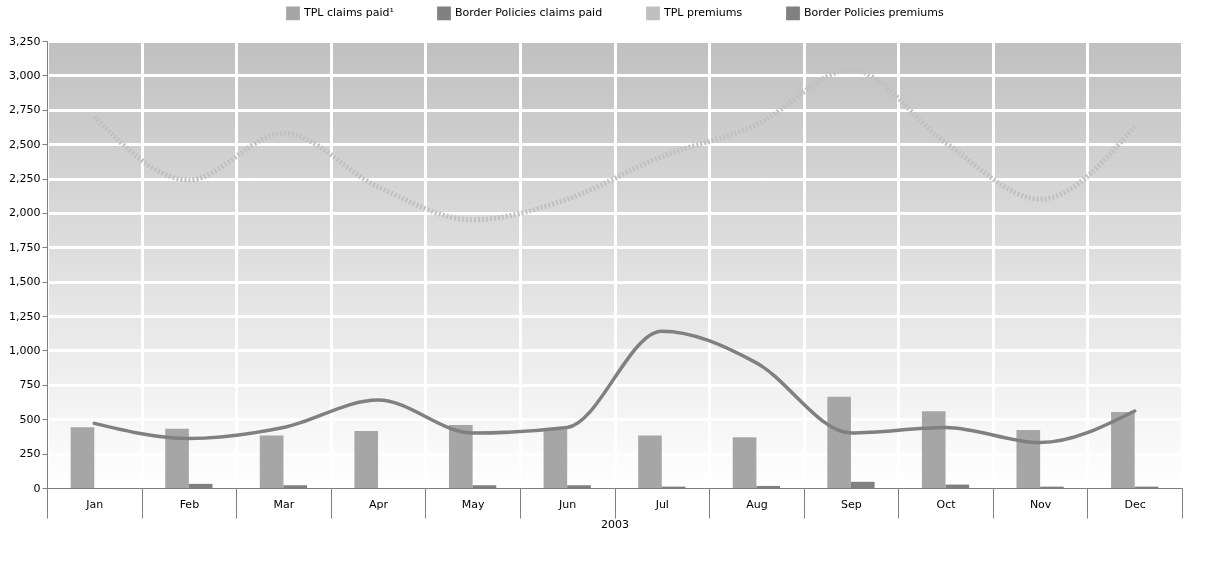 This screenshot has height=562, width=1212. Describe the element at coordinates (25, 213) in the screenshot. I see `y-tick-label: 2,000` at that location.